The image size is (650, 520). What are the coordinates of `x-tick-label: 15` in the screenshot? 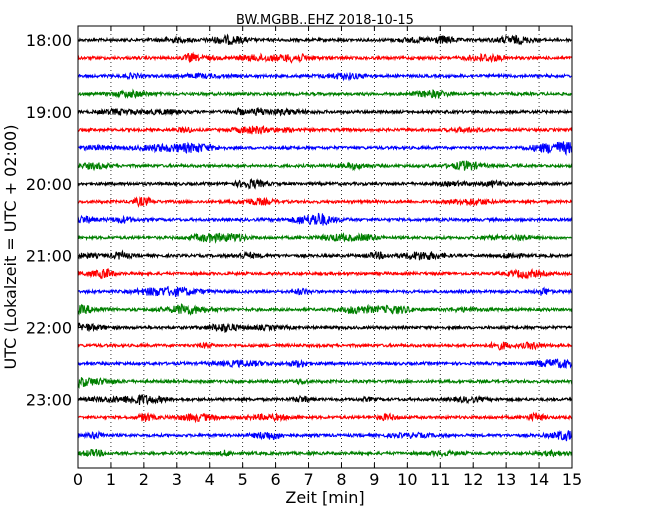 It's located at (572, 479).